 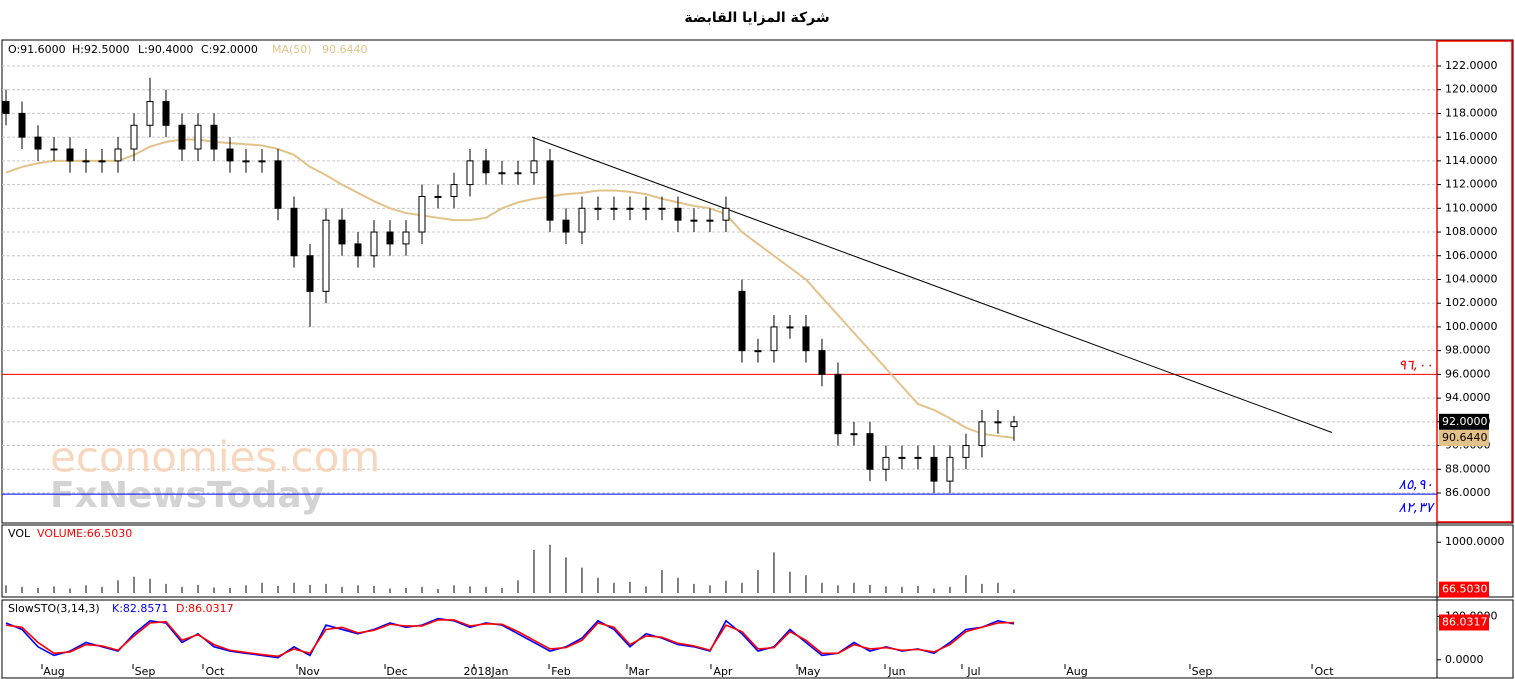 I want to click on legend-label: D:86.0317, so click(x=205, y=608).